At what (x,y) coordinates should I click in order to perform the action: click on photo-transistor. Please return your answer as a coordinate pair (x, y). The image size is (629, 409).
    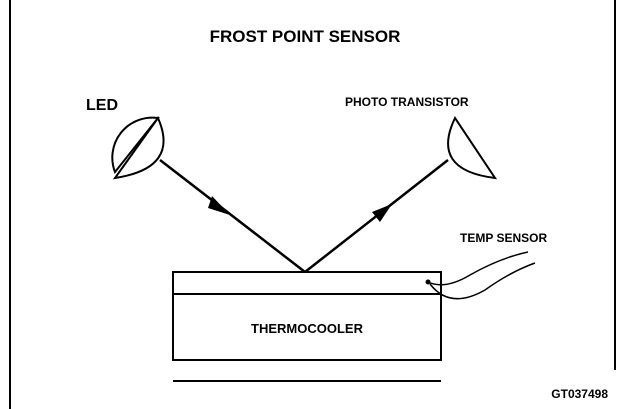
    Looking at the image, I should click on (472, 147).